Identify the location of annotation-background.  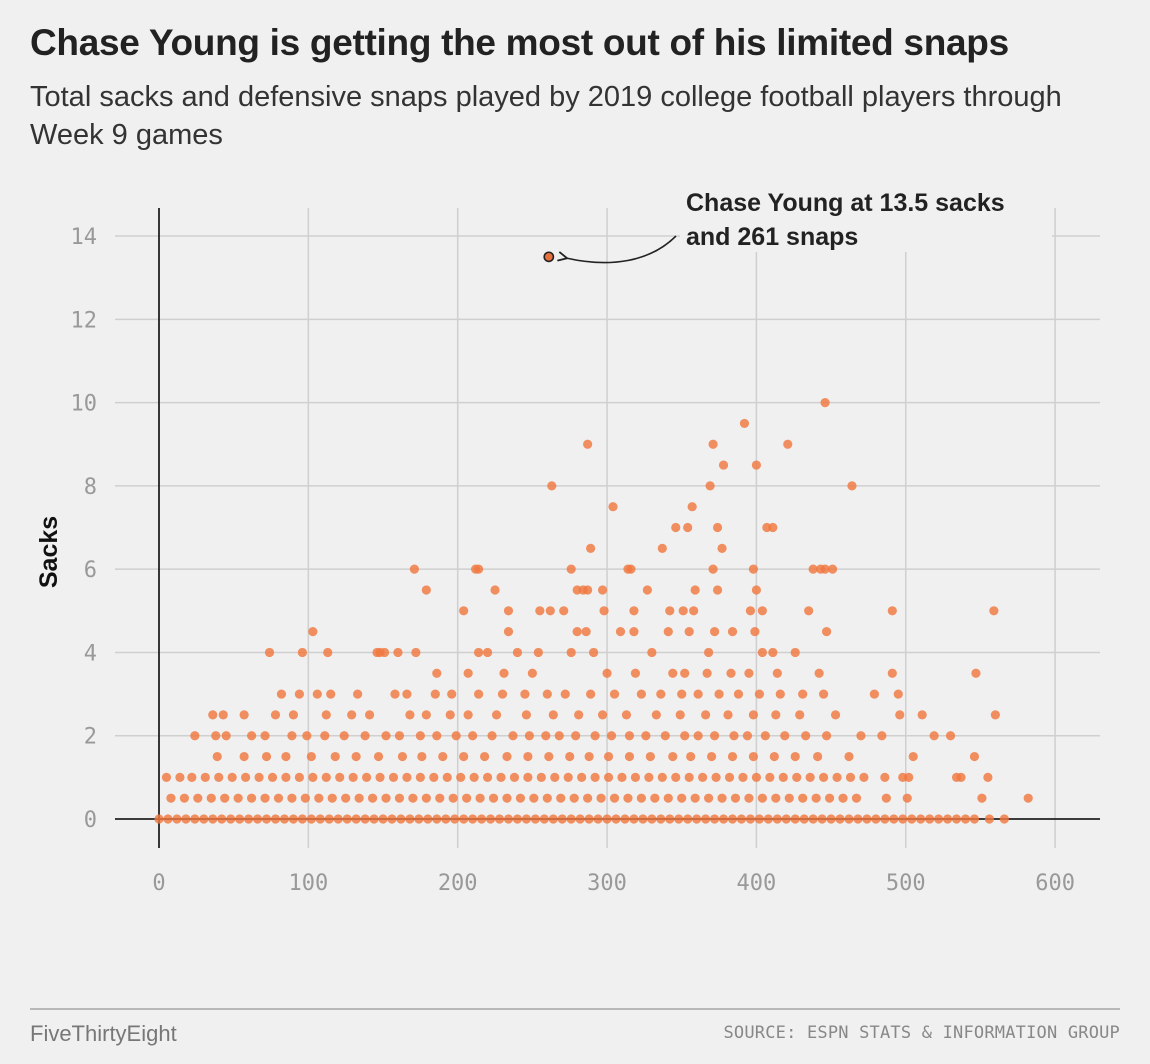
(866, 219).